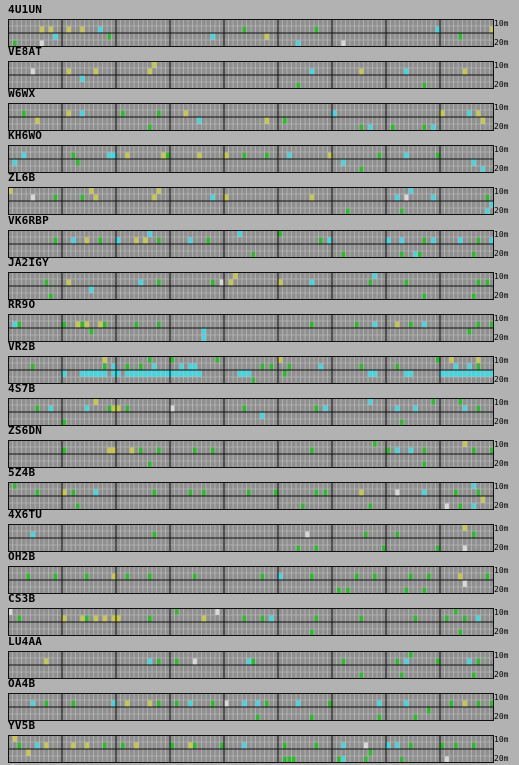  Describe the element at coordinates (259, 68) in the screenshot. I see `beacon-row: VE8AT 10m 20m` at that location.